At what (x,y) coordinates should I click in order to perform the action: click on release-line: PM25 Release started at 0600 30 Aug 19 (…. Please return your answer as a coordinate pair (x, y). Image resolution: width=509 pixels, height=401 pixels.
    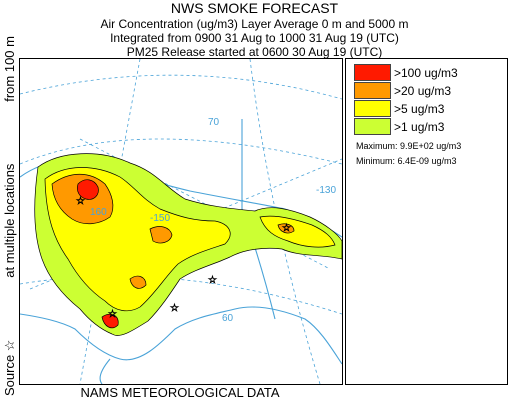
    Looking at the image, I should click on (254, 52).